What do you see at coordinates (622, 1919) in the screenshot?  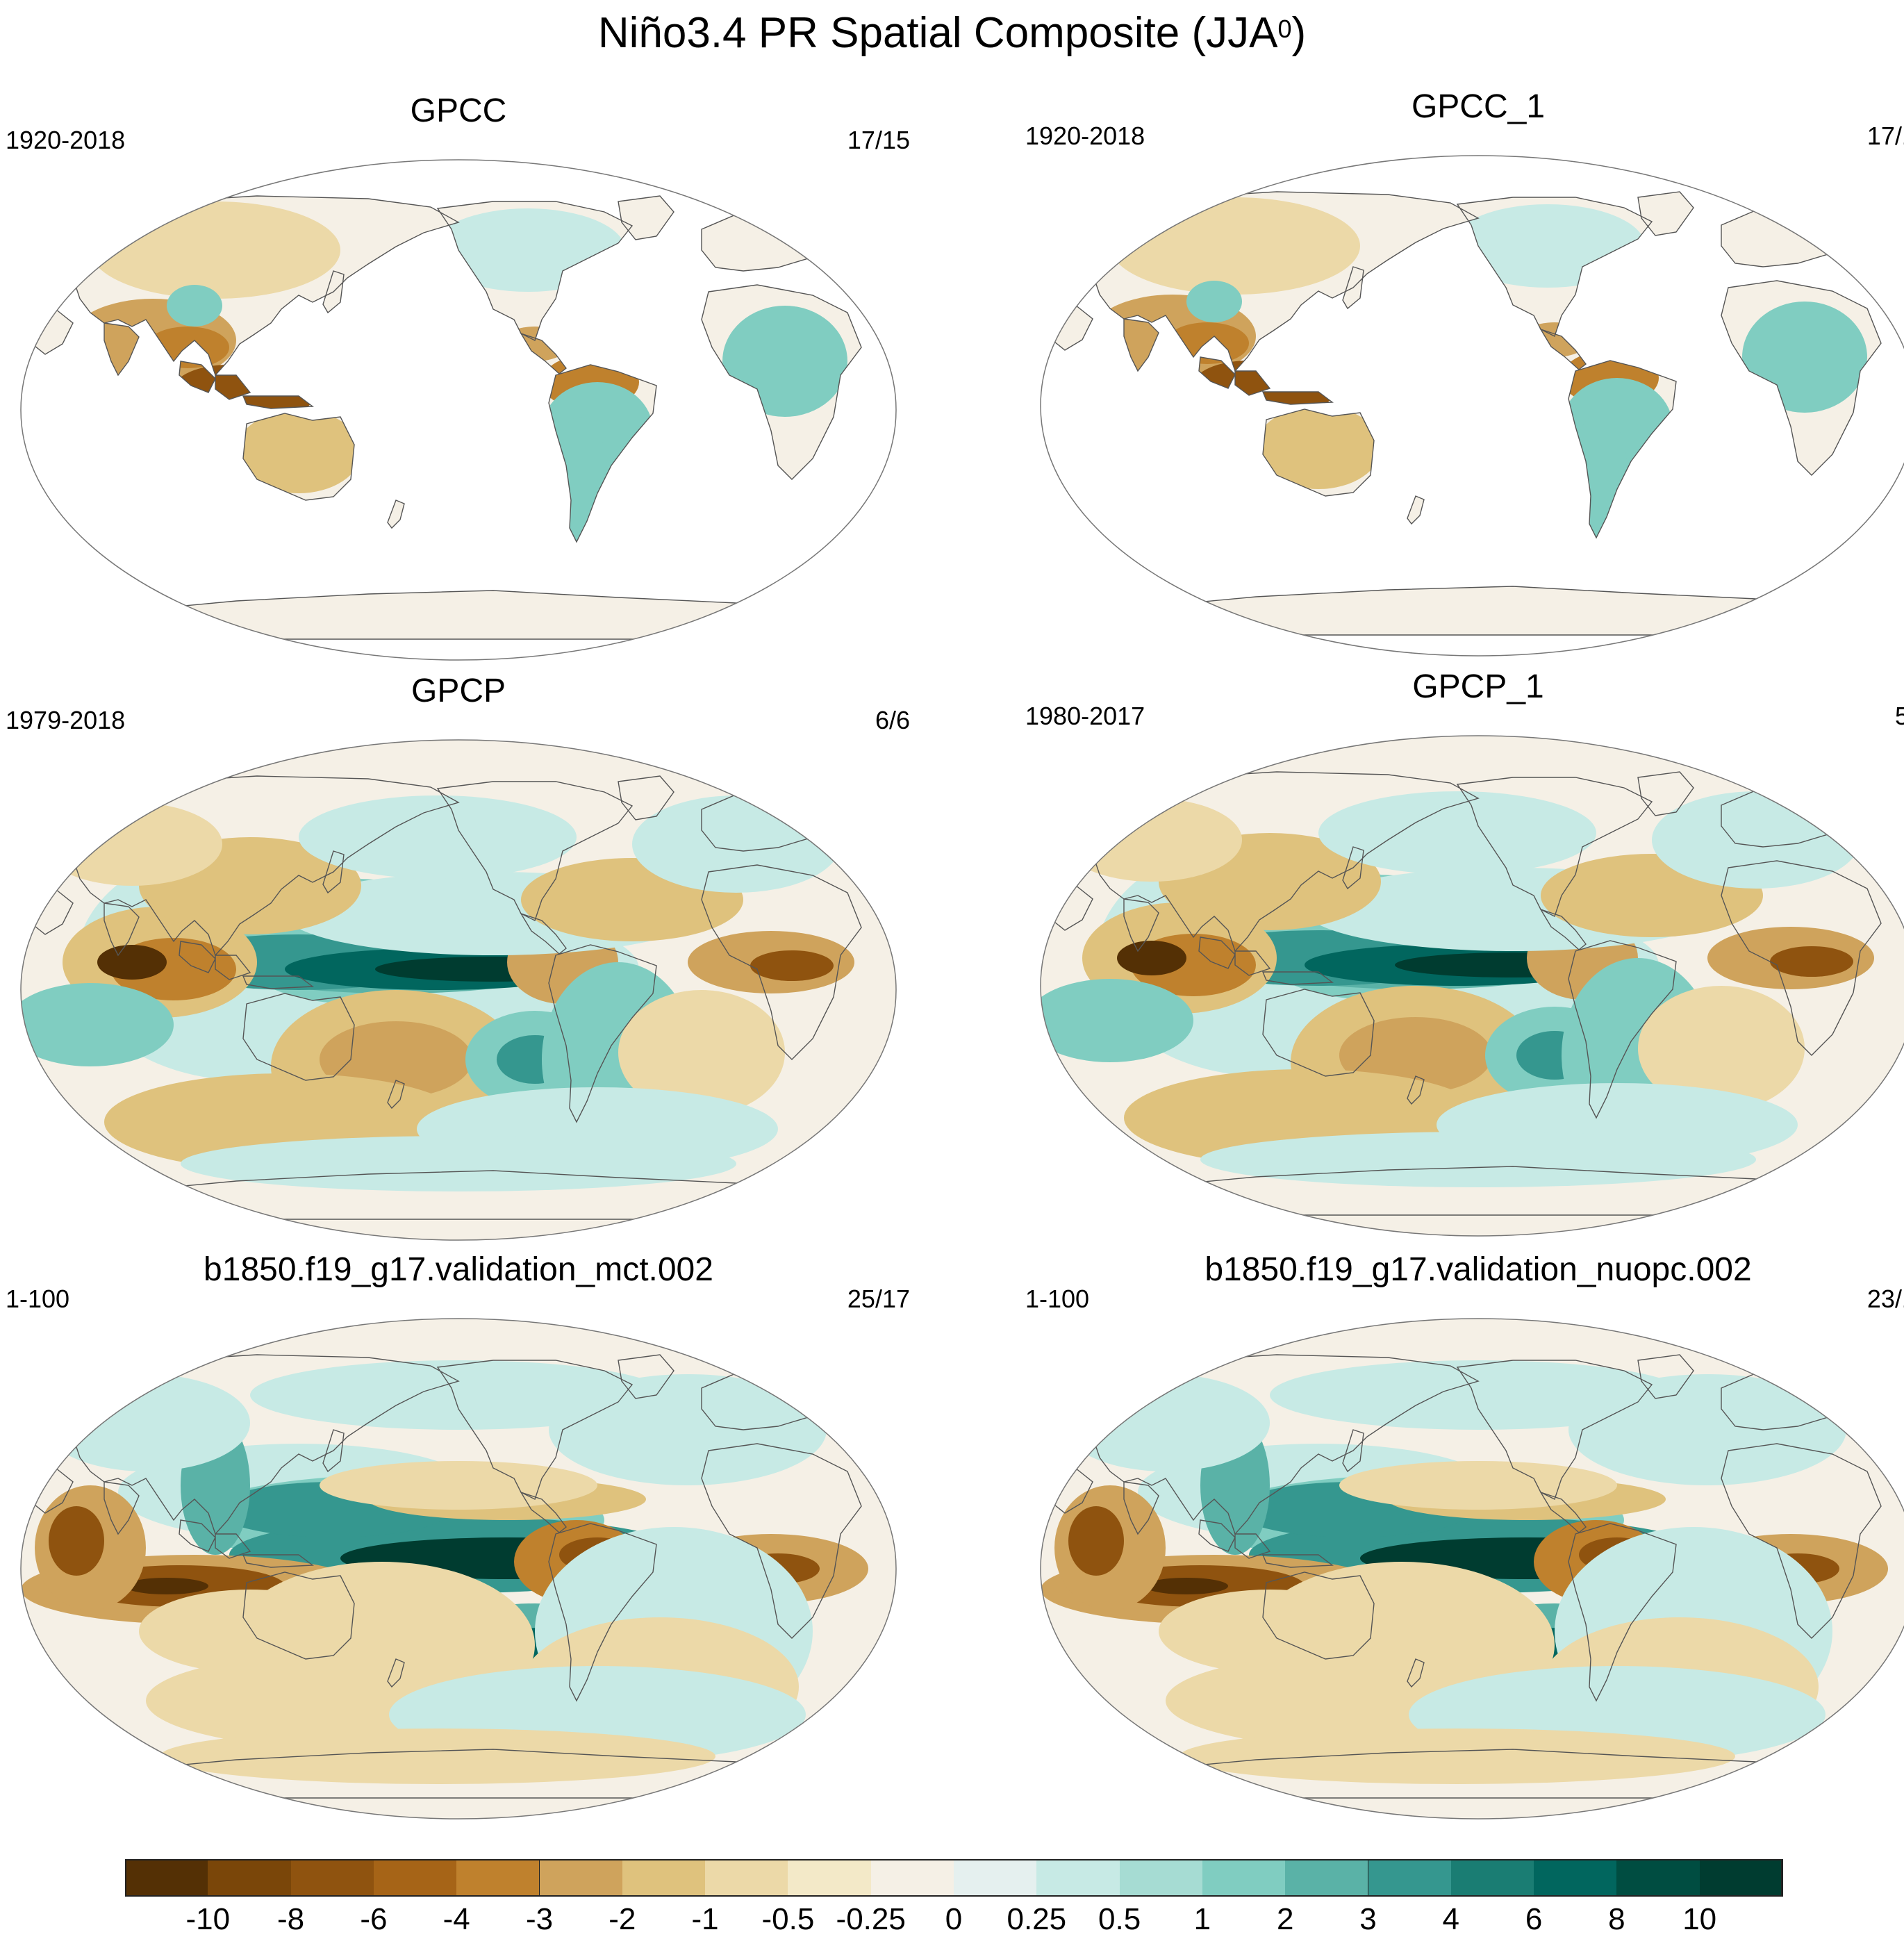 I see `colorbar-tick-label: -2` at bounding box center [622, 1919].